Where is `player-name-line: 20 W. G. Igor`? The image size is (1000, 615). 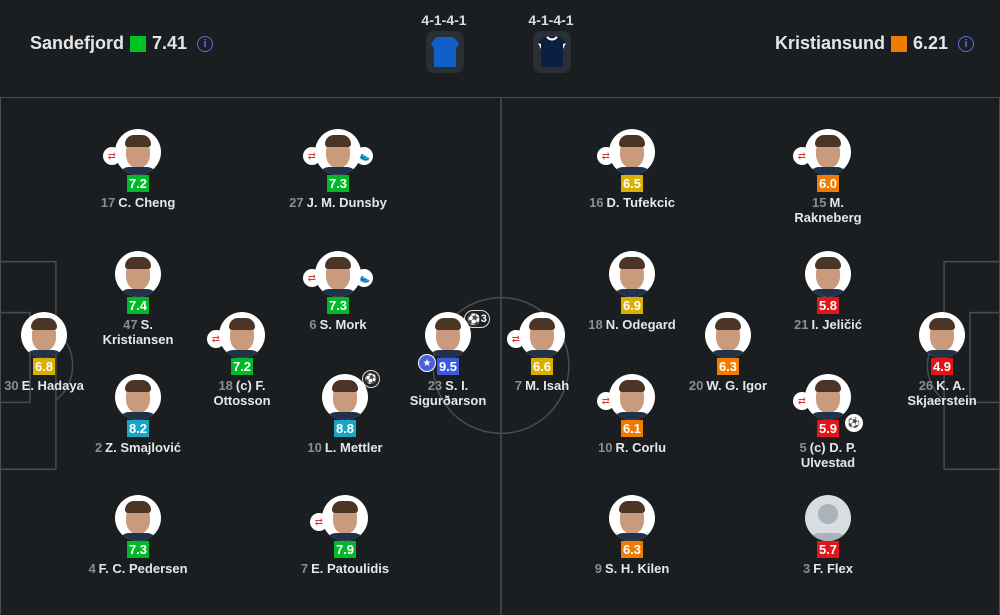
player-name-line: 20 W. G. Igor is located at coordinates (728, 385).